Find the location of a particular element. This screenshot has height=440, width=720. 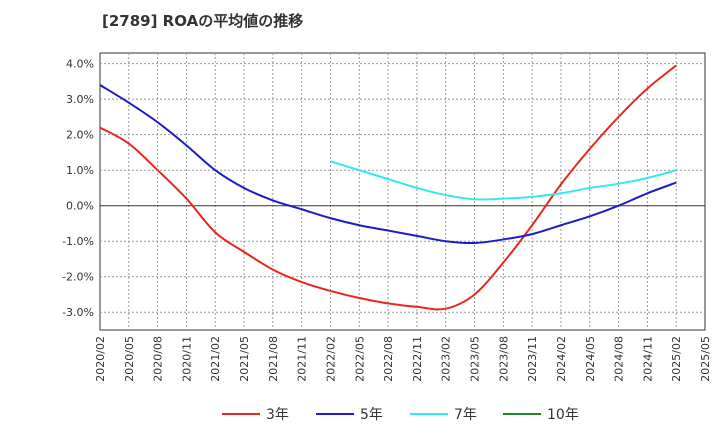

x-tick-label: 2021/05 is located at coordinates (244, 359).